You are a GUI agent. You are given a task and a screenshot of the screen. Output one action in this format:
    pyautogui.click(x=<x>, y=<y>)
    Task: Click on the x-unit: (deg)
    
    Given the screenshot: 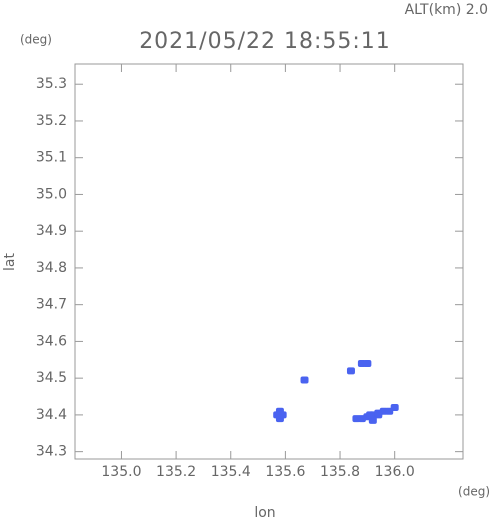 What is the action you would take?
    pyautogui.click(x=474, y=492)
    